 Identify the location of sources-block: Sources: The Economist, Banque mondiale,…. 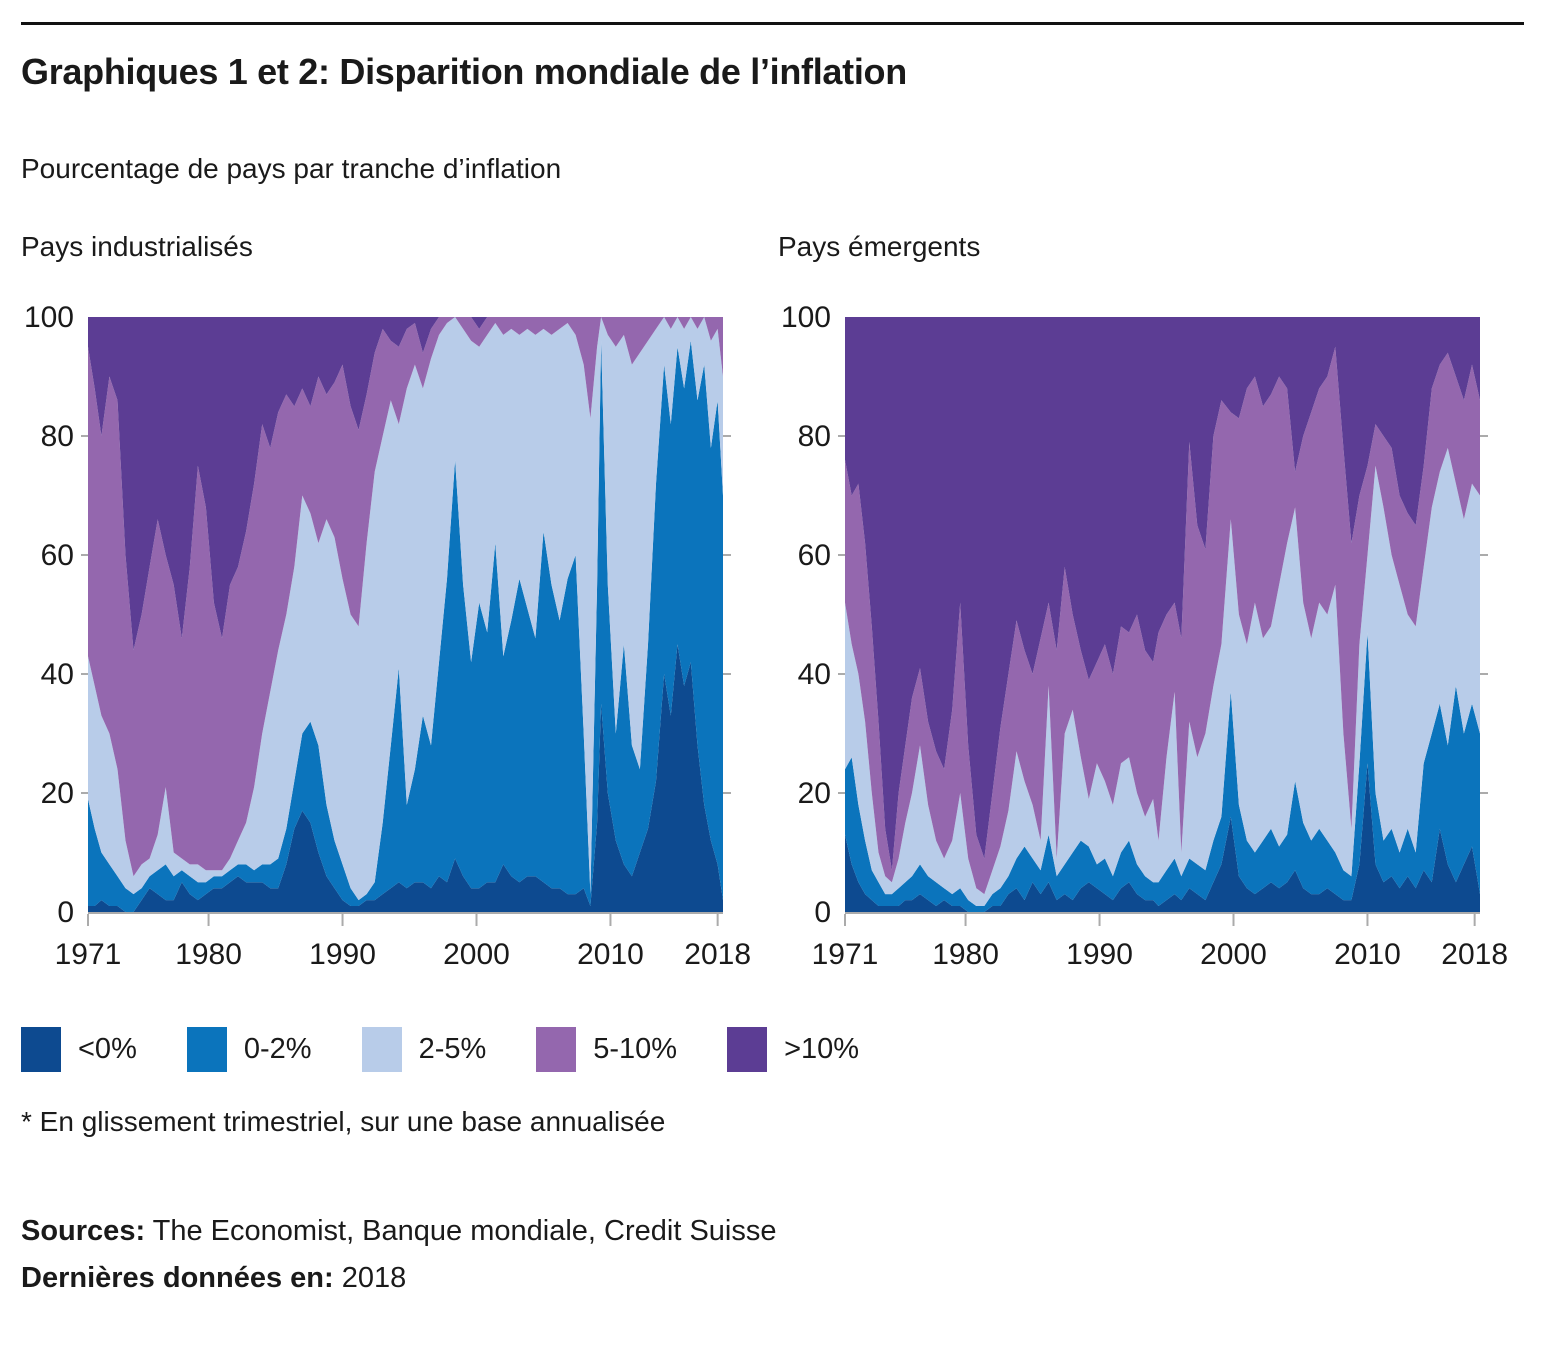
(772, 1255).